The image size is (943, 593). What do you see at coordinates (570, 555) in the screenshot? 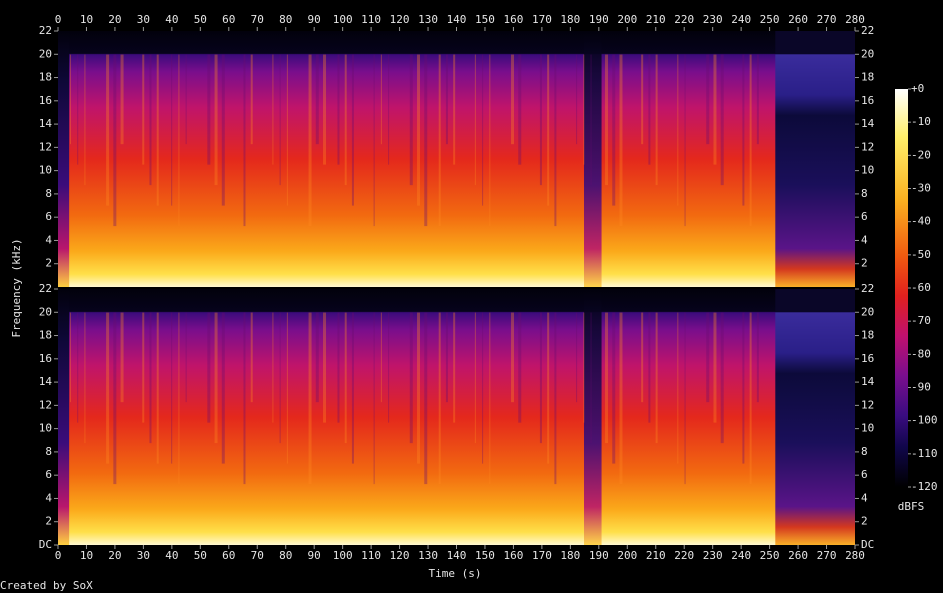
I see `x-tick-label-bottom: 180` at bounding box center [570, 555].